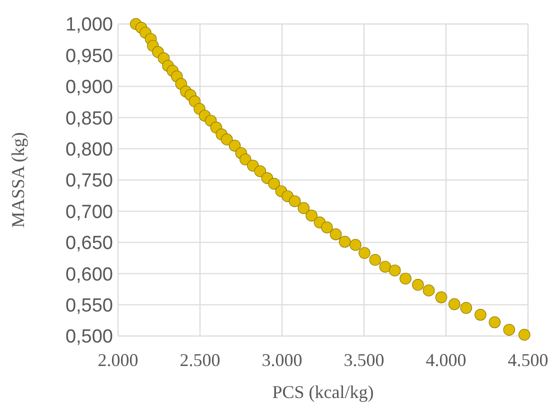 The width and height of the screenshot is (555, 414). Describe the element at coordinates (89, 305) in the screenshot. I see `y-tick-label: 0,550` at that location.